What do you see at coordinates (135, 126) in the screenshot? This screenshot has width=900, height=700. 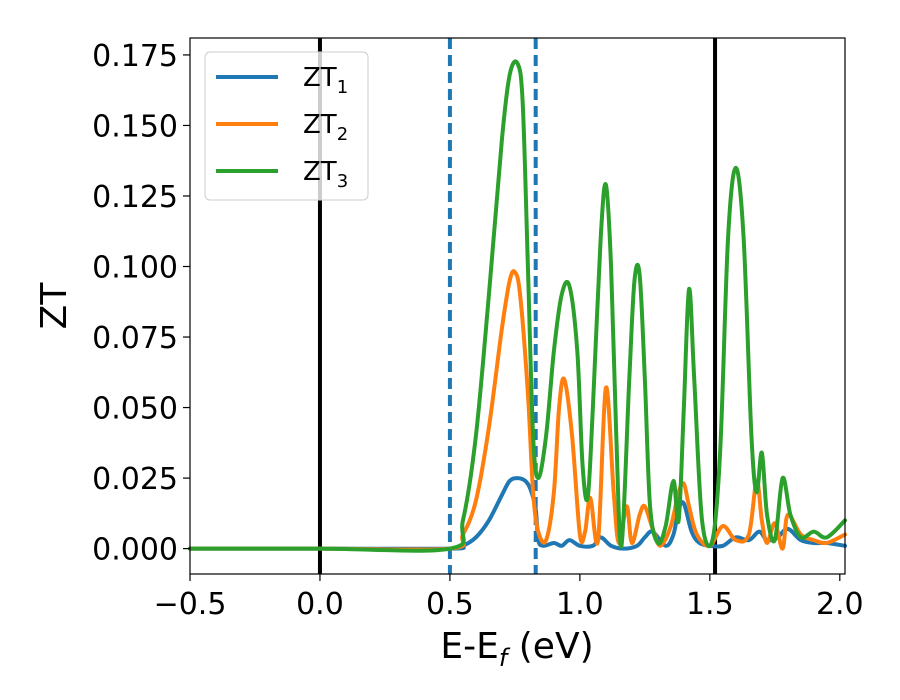 I see `y-tick-label: 0.150` at bounding box center [135, 126].